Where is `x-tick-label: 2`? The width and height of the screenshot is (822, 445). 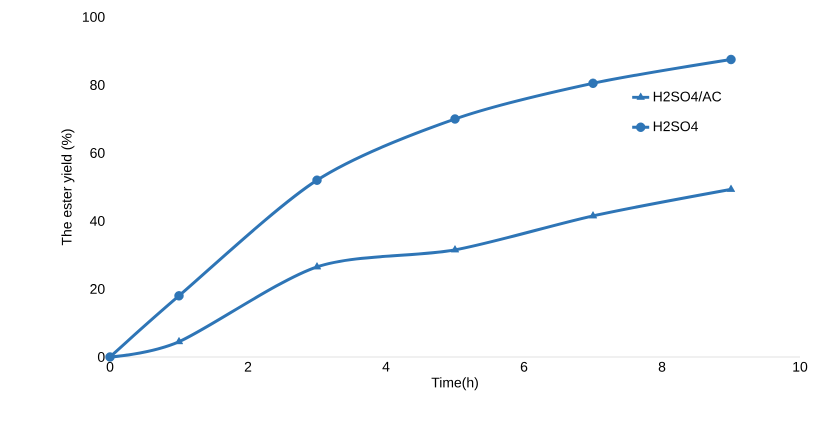
x-tick-label: 2 is located at coordinates (248, 367).